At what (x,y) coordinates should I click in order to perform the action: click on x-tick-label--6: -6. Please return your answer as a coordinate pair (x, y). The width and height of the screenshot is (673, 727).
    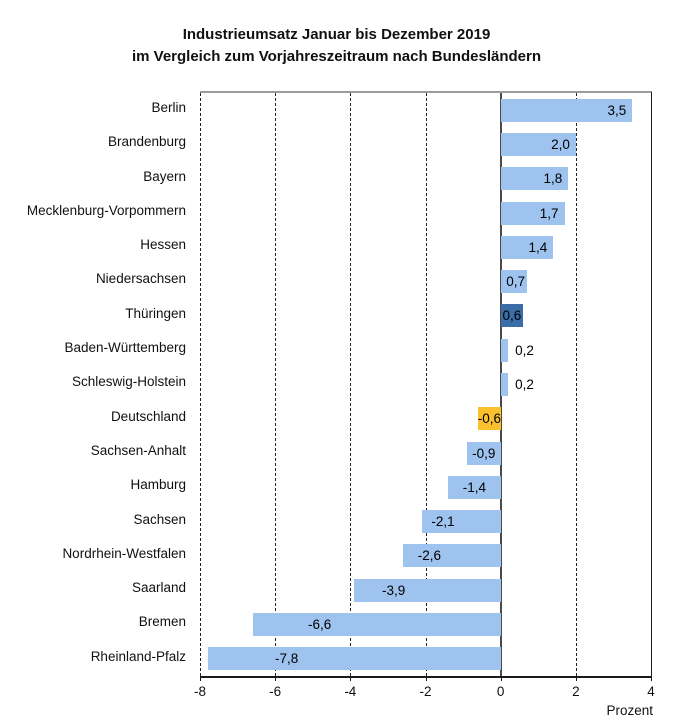
    Looking at the image, I should click on (275, 691).